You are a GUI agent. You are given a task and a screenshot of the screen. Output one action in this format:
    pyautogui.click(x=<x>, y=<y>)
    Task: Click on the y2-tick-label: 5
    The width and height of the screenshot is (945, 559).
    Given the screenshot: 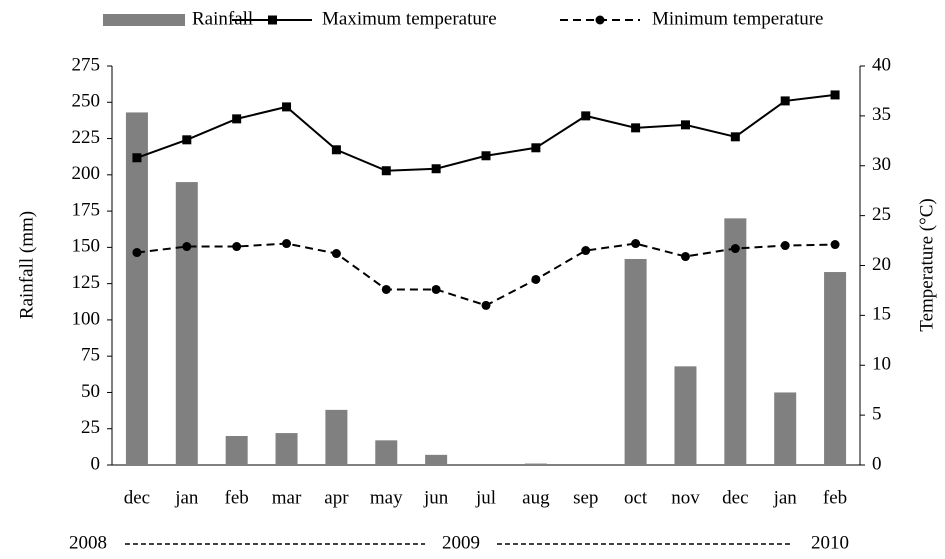 What is the action you would take?
    pyautogui.click(x=877, y=413)
    